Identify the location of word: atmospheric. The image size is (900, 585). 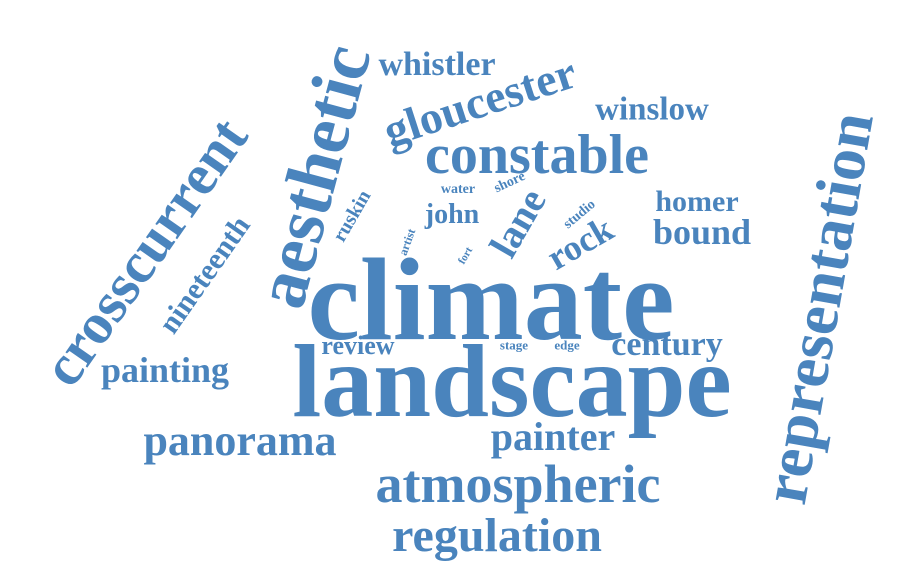
(518, 484).